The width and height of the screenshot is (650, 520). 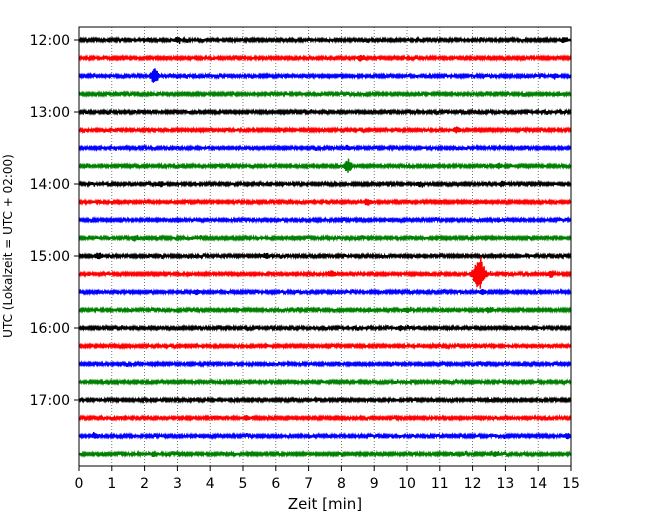 I want to click on x-tick-label: 11, so click(x=440, y=484).